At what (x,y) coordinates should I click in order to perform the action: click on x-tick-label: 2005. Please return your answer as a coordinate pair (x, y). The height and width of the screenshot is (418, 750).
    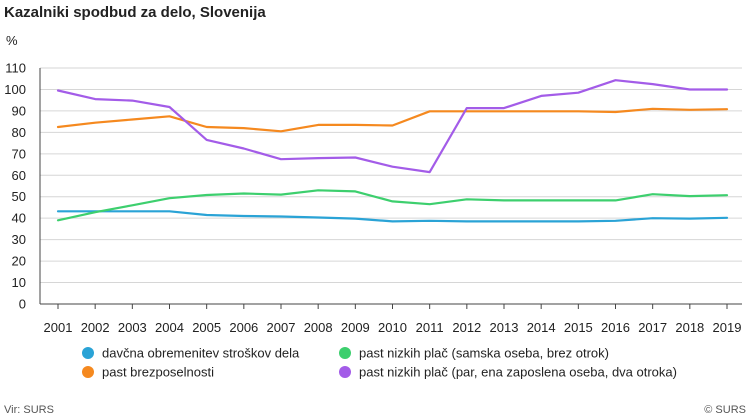
    Looking at the image, I should click on (206, 327).